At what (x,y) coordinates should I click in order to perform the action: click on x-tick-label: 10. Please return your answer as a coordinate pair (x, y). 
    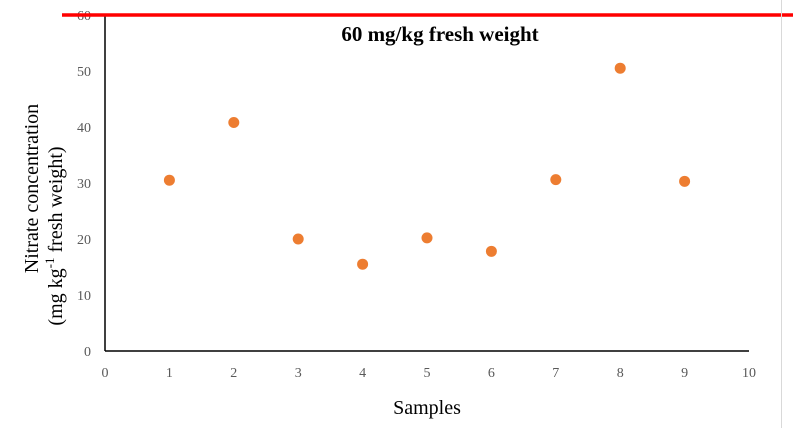
    Looking at the image, I should click on (749, 373).